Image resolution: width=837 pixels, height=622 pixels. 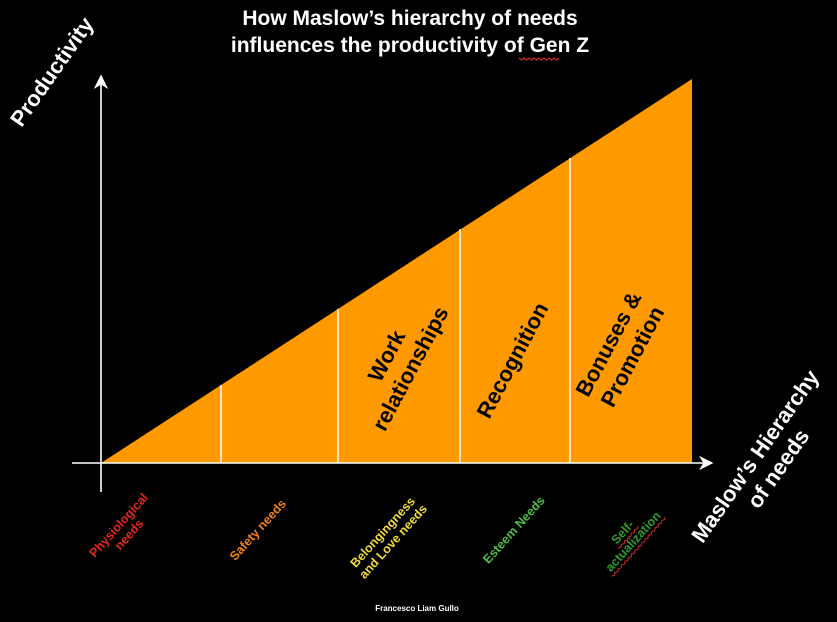 What do you see at coordinates (388, 536) in the screenshot?
I see `category-label: Belongingnessand Love needs` at bounding box center [388, 536].